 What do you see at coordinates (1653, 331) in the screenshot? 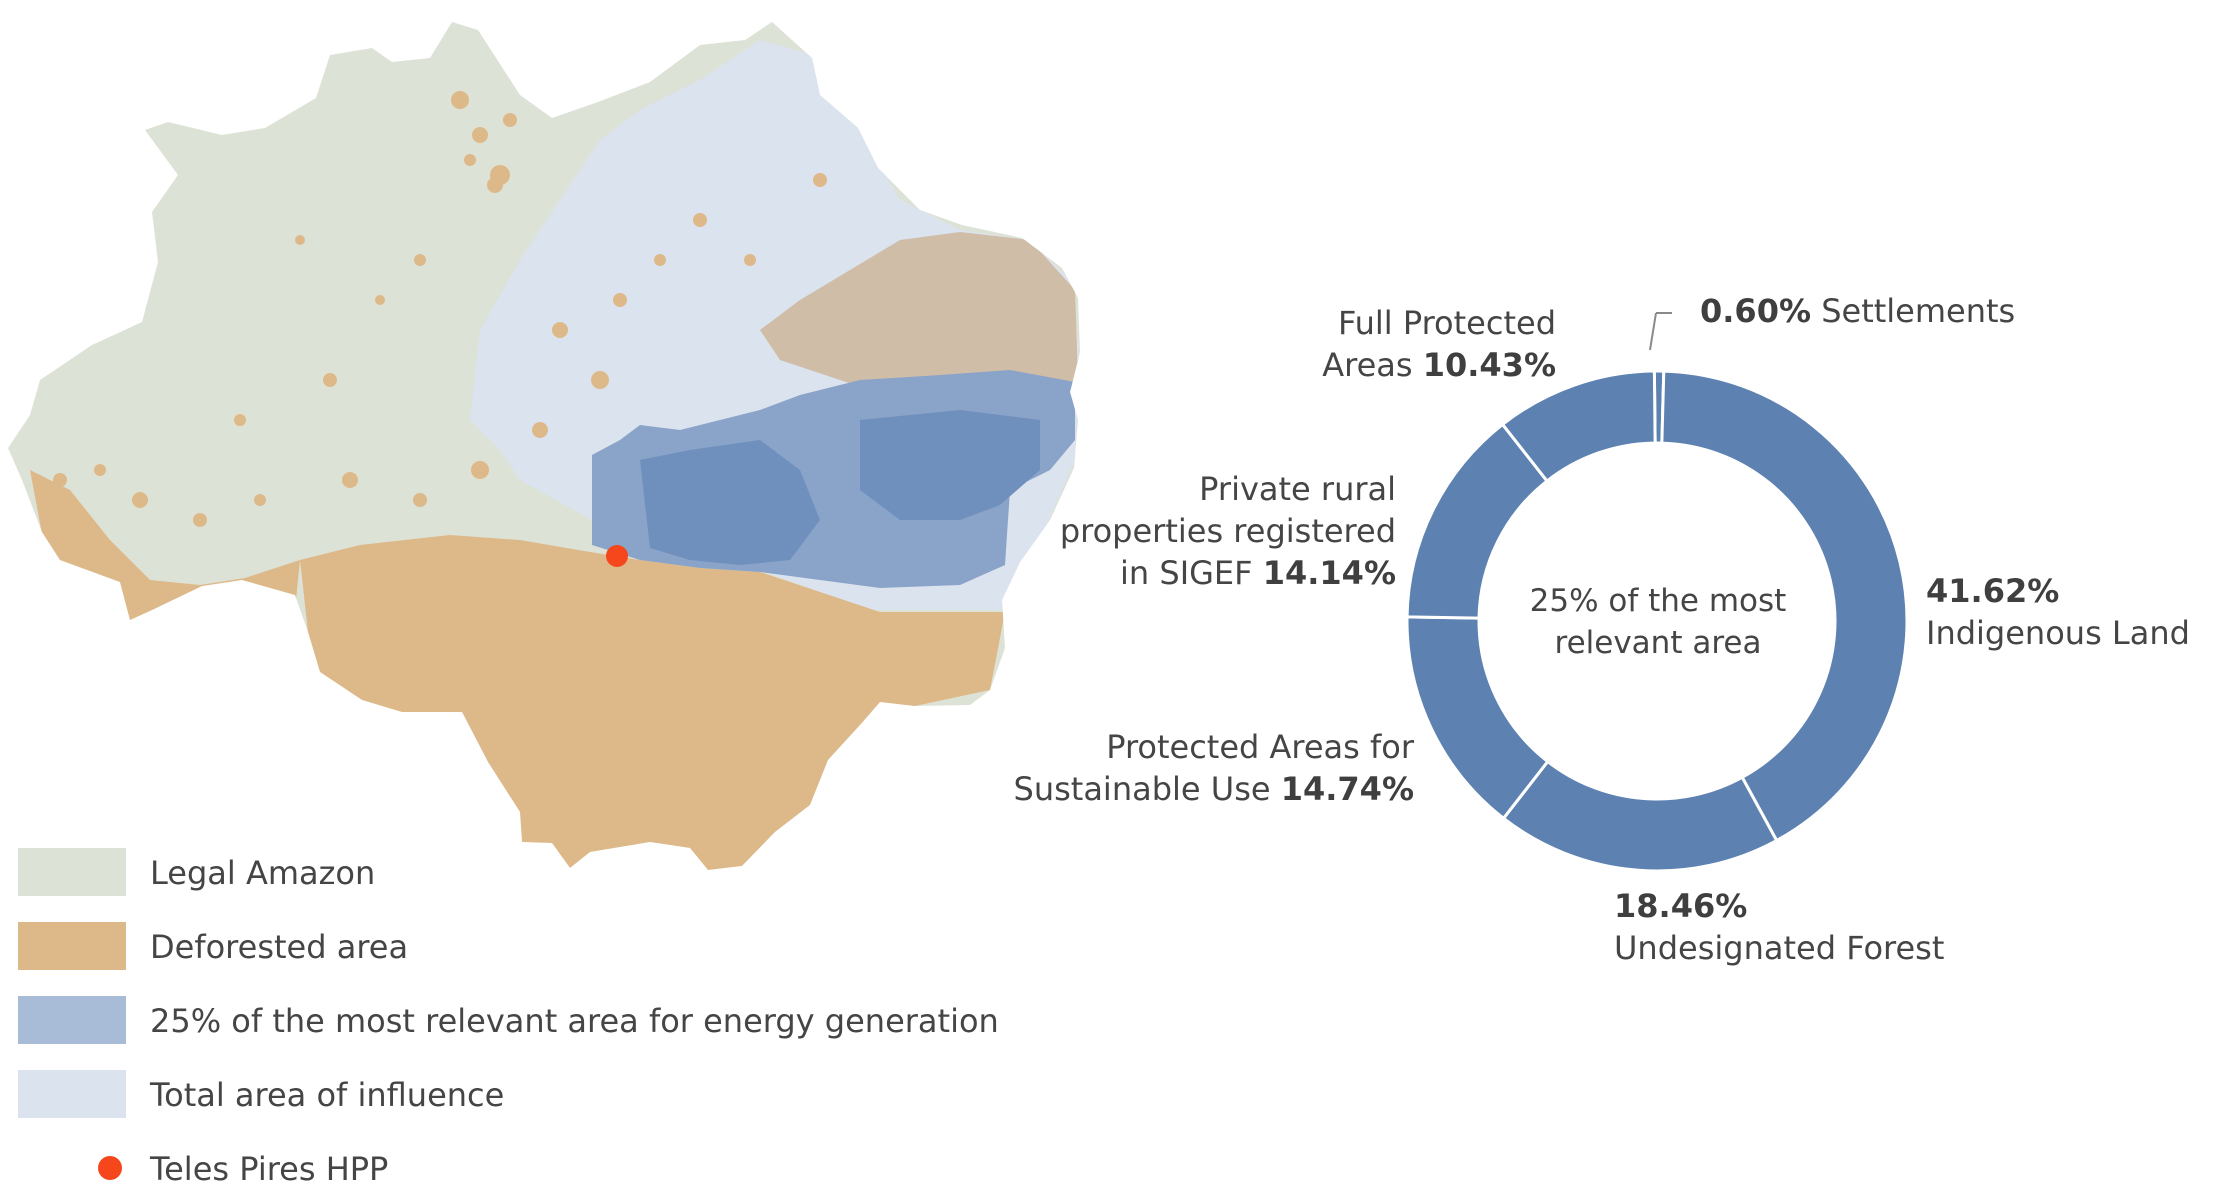
I see `settlements-leader-line` at bounding box center [1653, 331].